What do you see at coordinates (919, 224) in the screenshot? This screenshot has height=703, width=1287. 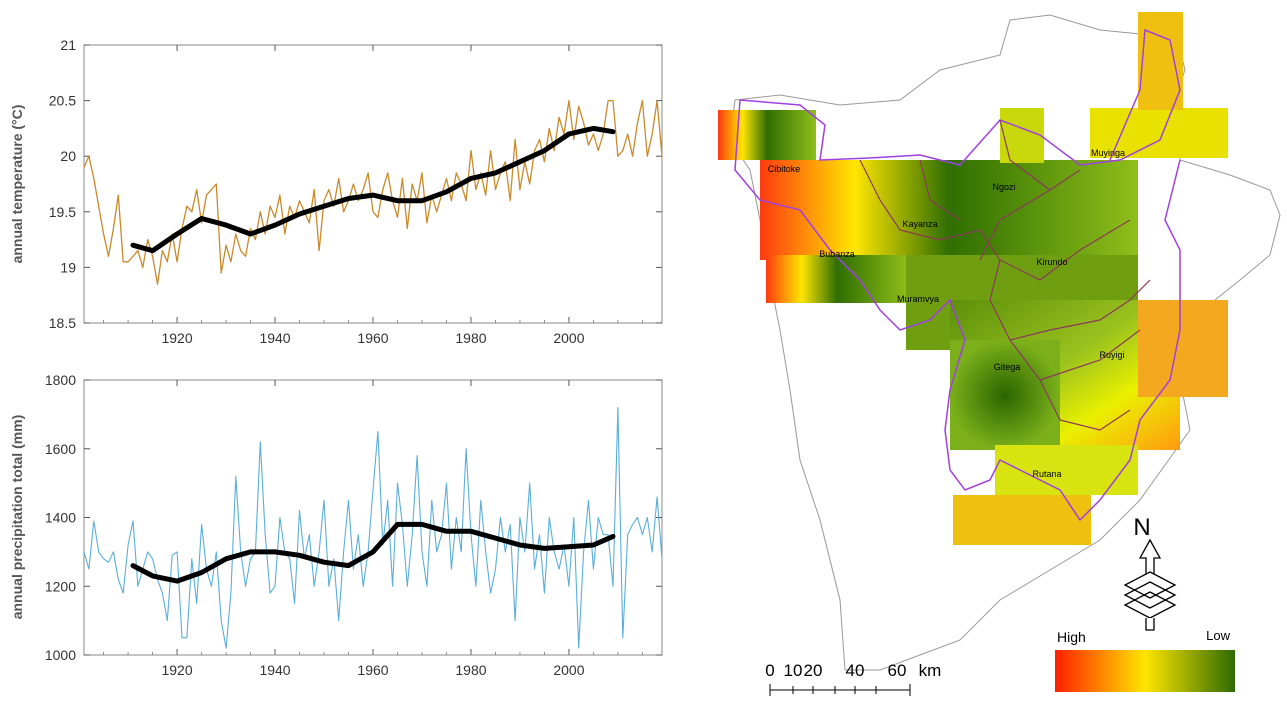 I see `province-label-kayanza: Kayanza` at bounding box center [919, 224].